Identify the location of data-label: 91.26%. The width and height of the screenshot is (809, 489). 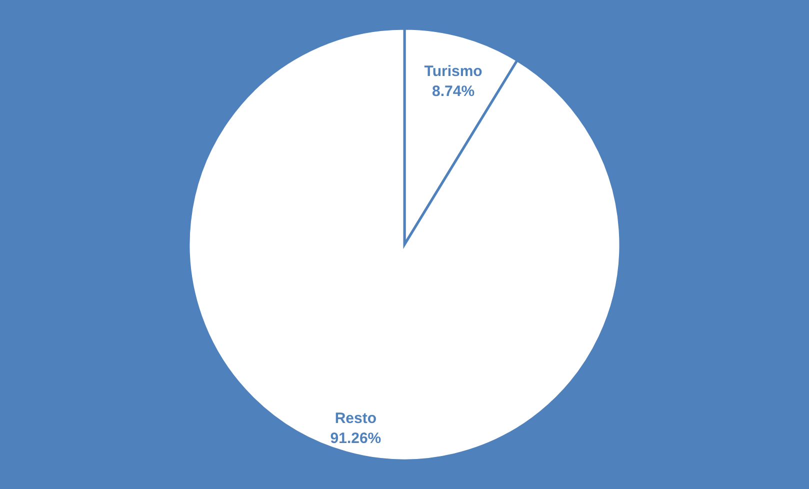
(356, 438).